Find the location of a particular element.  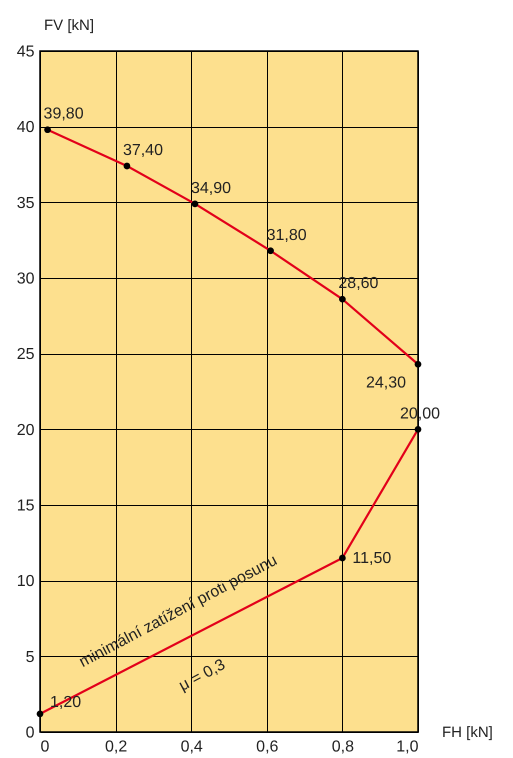

y-tick-label: 45 is located at coordinates (25, 52).